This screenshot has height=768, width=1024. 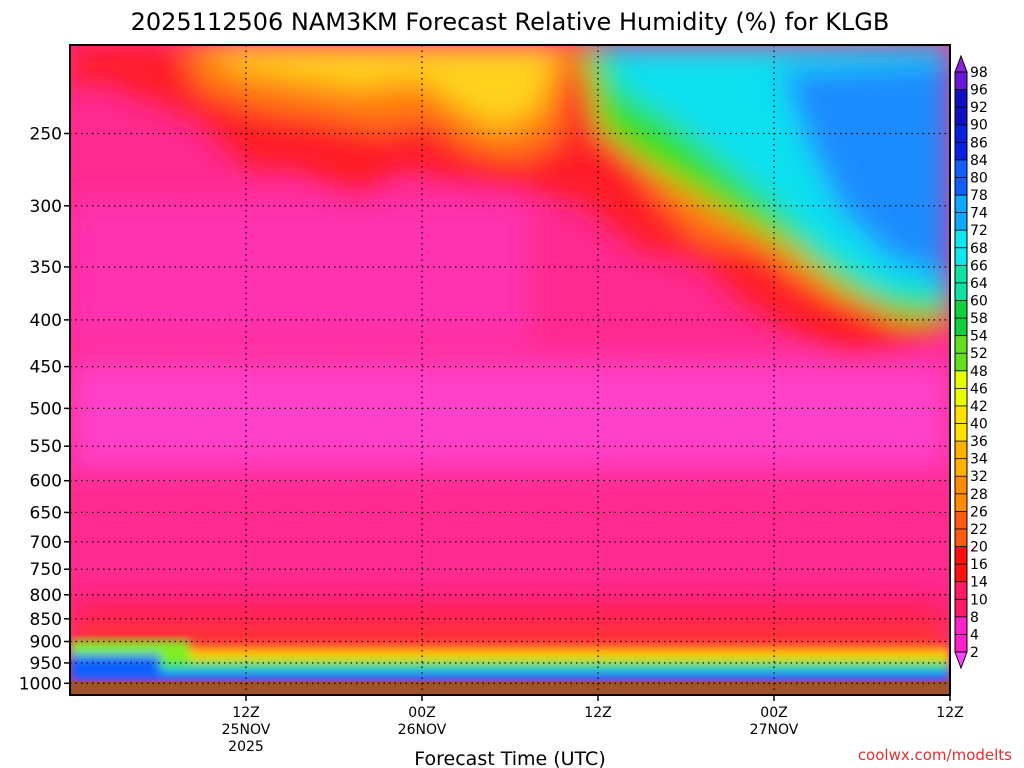 What do you see at coordinates (46, 321) in the screenshot?
I see `y-tick-label: 400` at bounding box center [46, 321].